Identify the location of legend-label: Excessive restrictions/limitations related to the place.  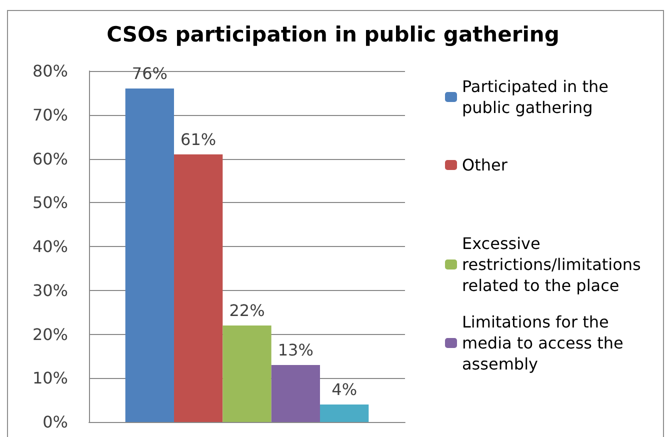
(551, 264).